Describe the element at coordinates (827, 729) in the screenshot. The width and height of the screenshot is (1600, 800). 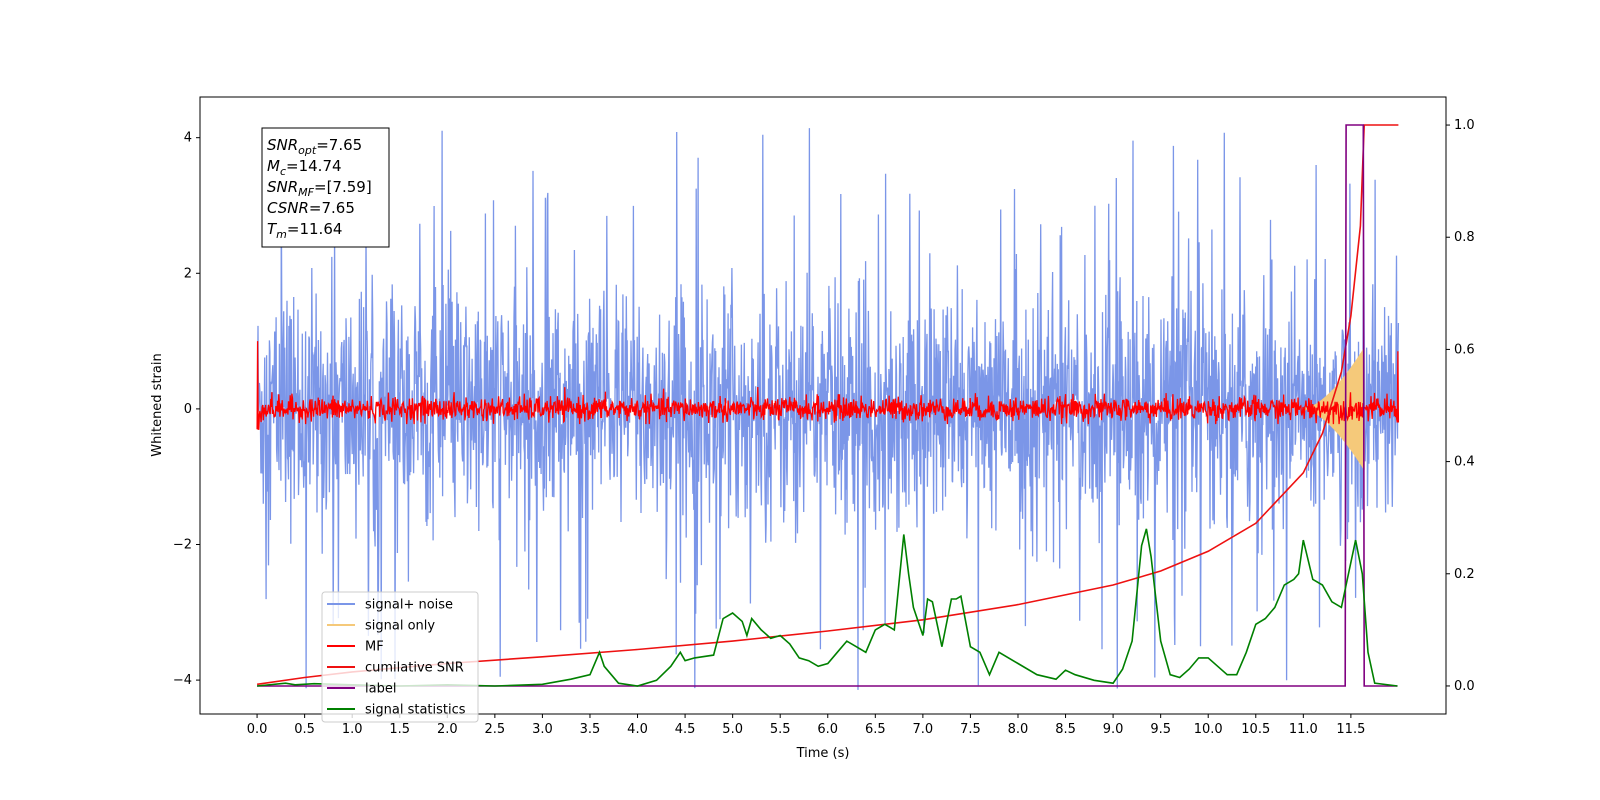
I see `x-tick-label: 6.0` at that location.